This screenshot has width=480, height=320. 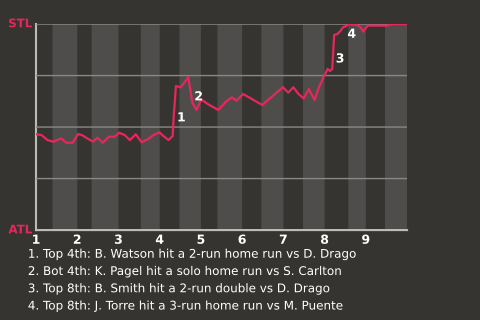 I want to click on x-tick-label: 8, so click(x=324, y=239).